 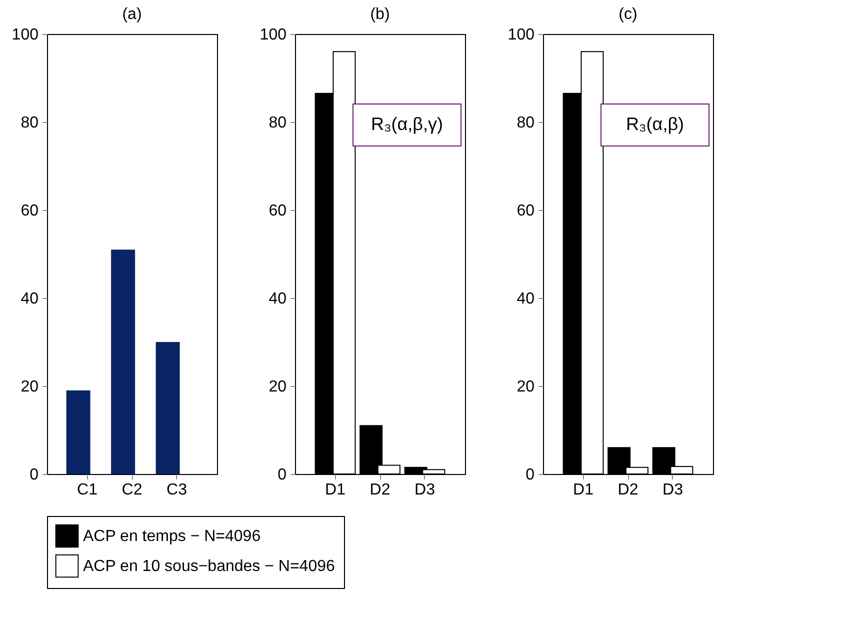 I want to click on x-tick-label: C3, so click(x=177, y=490).